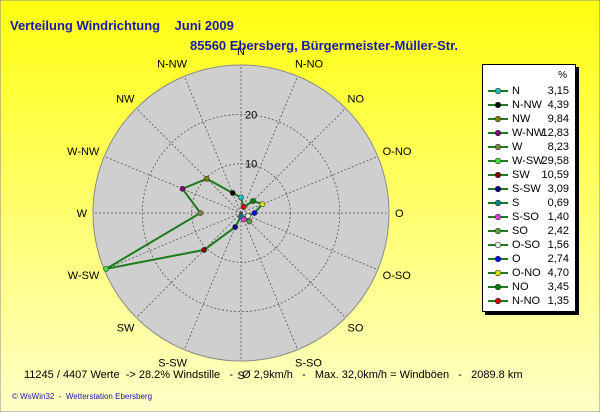 Image resolution: width=600 pixels, height=412 pixels. I want to click on legend-value: 1,56, so click(558, 245).